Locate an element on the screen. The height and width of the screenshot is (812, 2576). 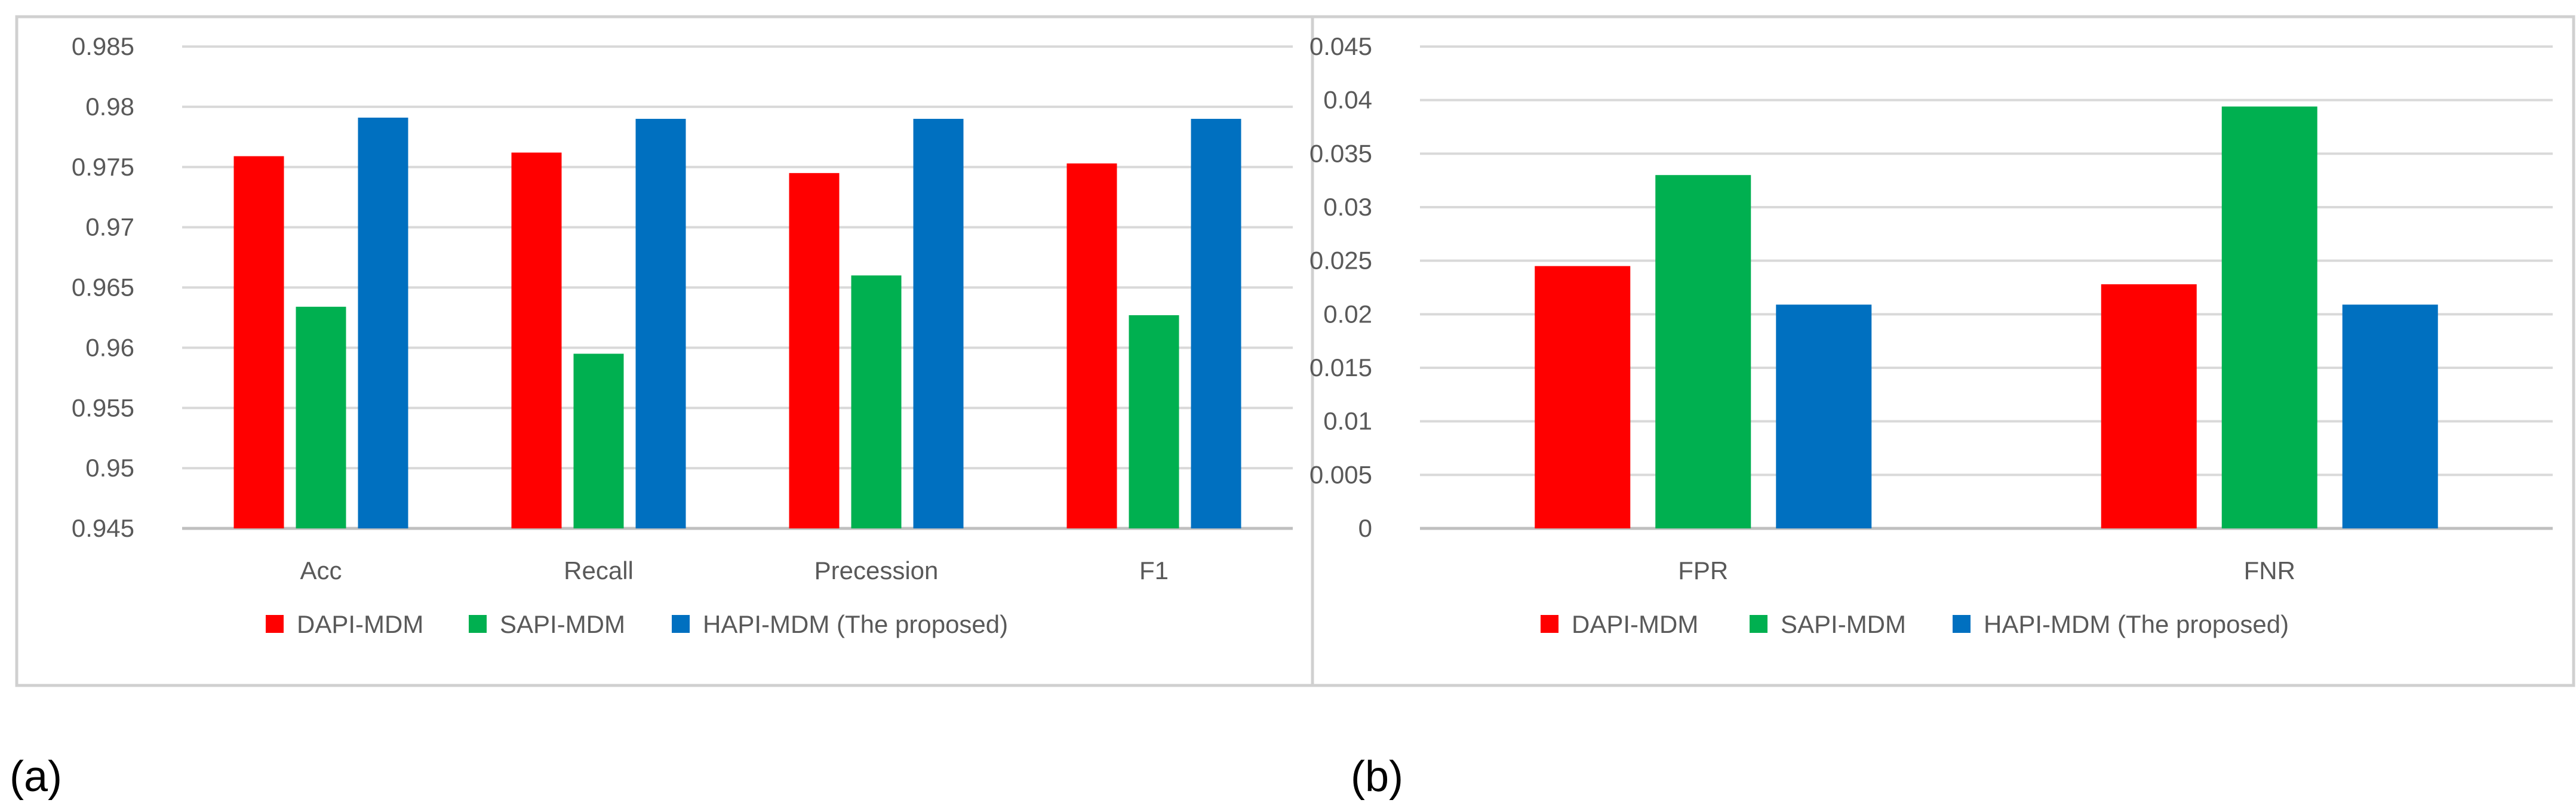
y-tick-label-a-3: 0.96 is located at coordinates (109, 347).